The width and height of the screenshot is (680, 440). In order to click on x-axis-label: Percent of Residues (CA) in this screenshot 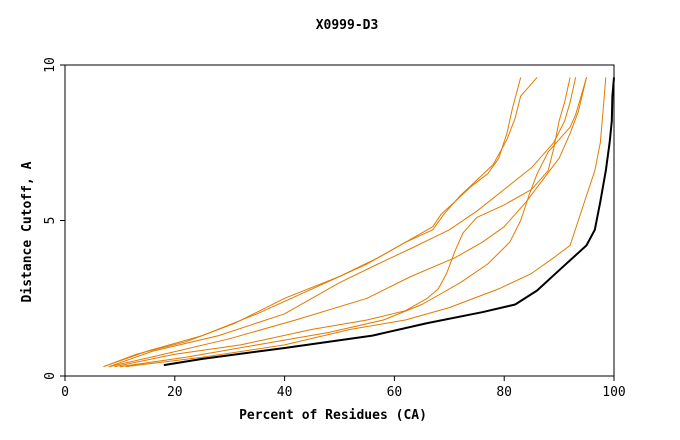, I will do `click(333, 415)`.